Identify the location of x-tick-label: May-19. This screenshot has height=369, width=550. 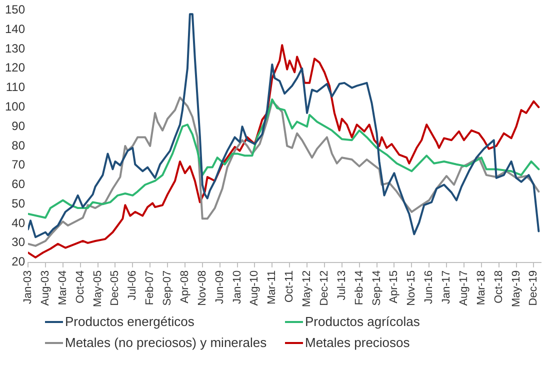
(516, 289).